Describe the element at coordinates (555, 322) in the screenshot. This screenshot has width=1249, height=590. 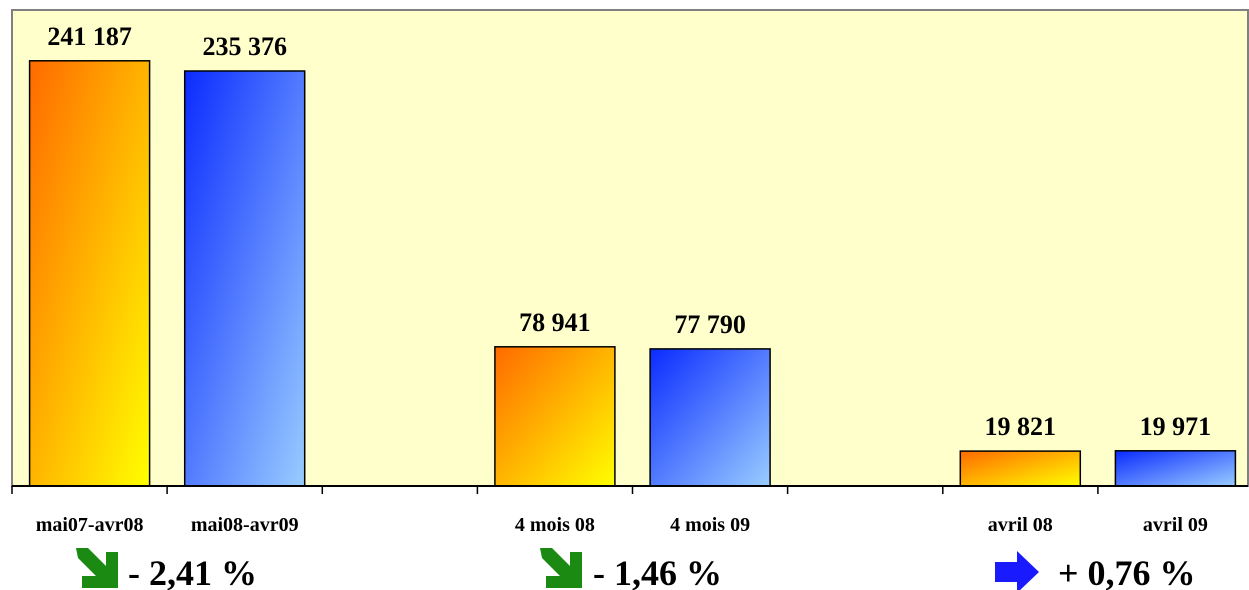
I see `data-label-3: 78 941` at that location.